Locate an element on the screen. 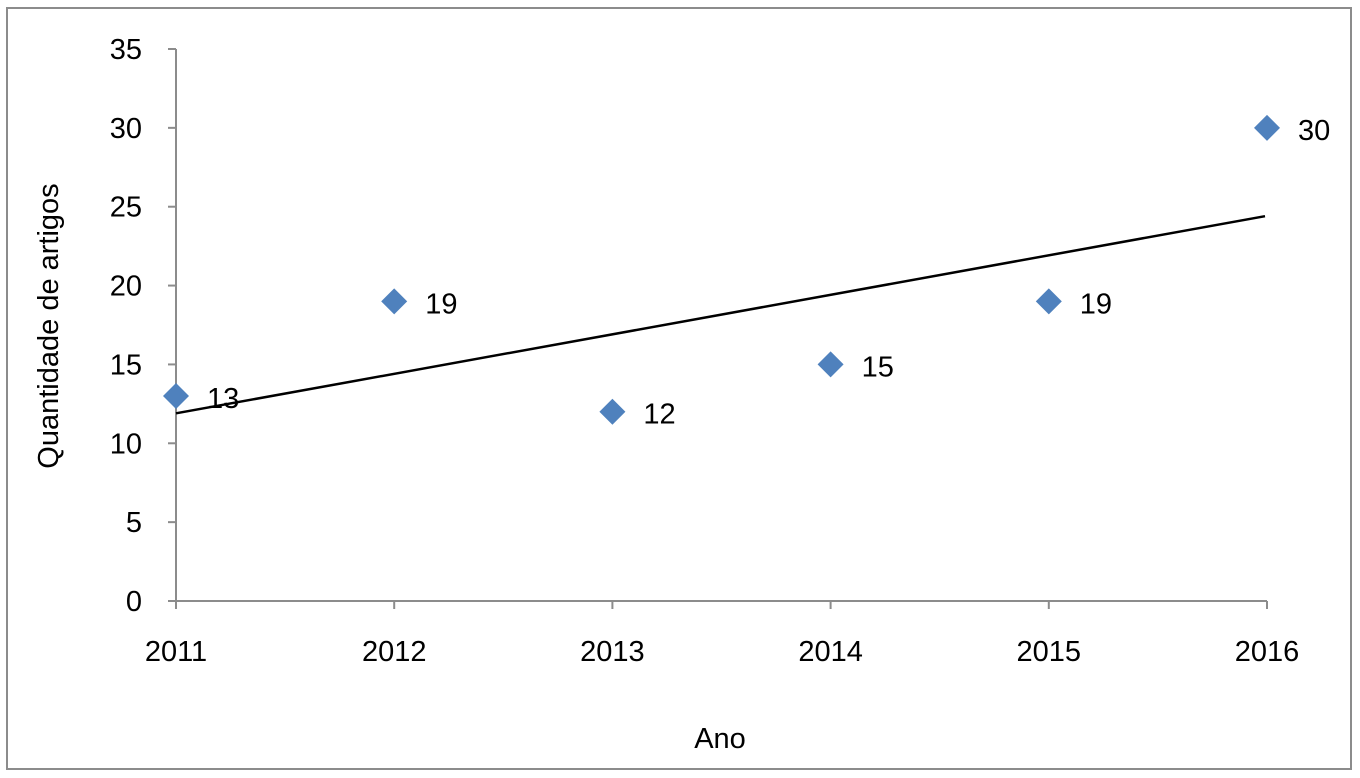 Image resolution: width=1360 pixels, height=778 pixels. y-tick-label: 25 is located at coordinates (126, 208).